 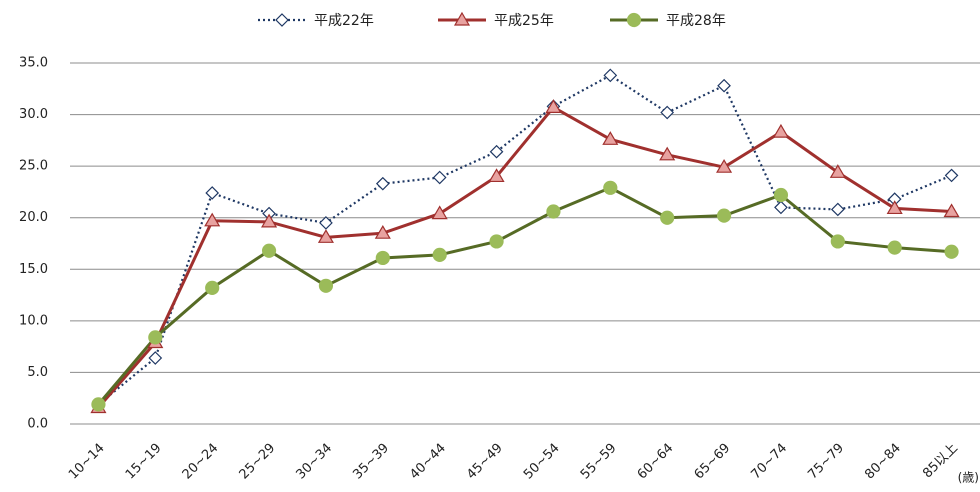 What do you see at coordinates (33, 63) in the screenshot?
I see `y-tick-label: 35.0` at bounding box center [33, 63].